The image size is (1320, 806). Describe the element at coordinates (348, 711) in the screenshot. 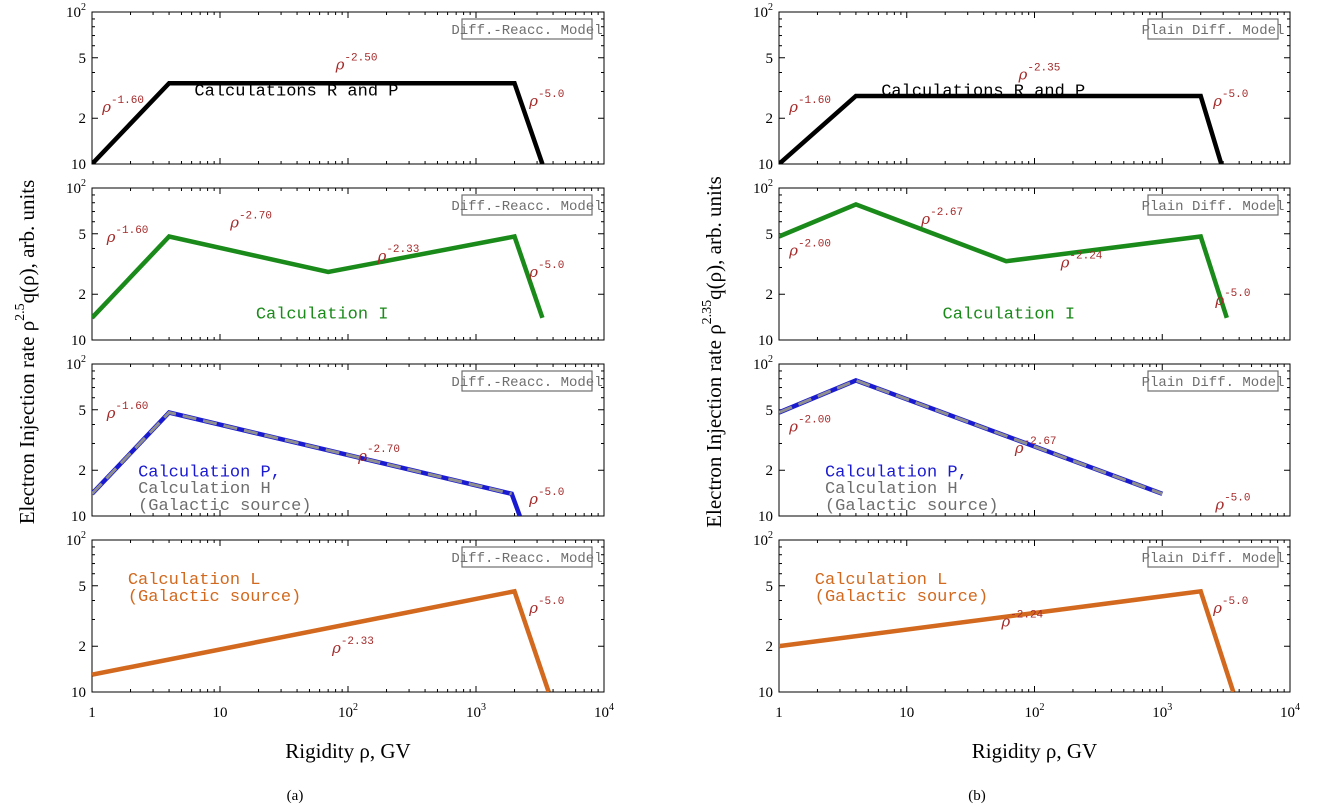

I see `x-tick-label: 10²` at that location.